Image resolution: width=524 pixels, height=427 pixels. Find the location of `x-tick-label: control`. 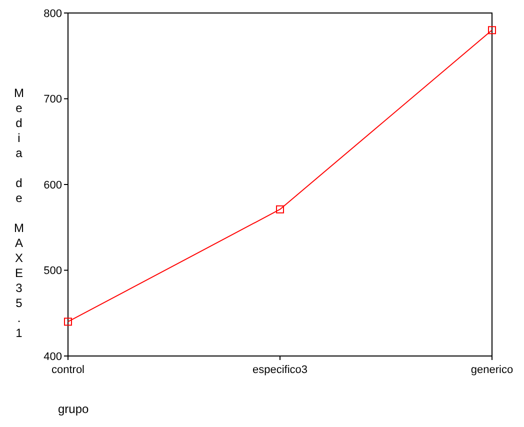

x-tick-label: control is located at coordinates (68, 370).